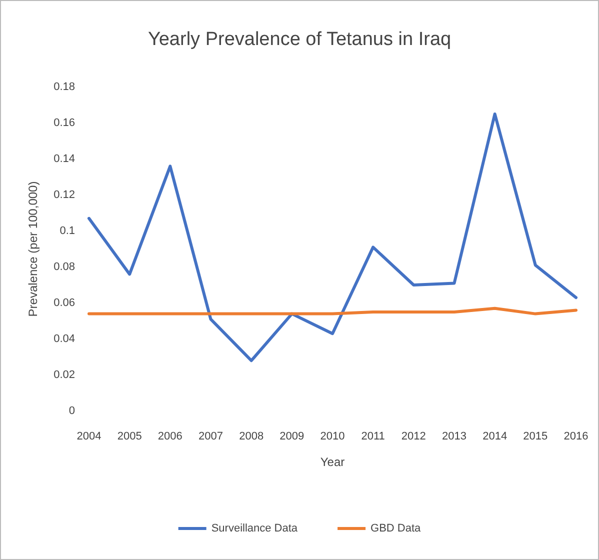  What do you see at coordinates (64, 87) in the screenshot?
I see `y-tick-label: 0.18` at bounding box center [64, 87].